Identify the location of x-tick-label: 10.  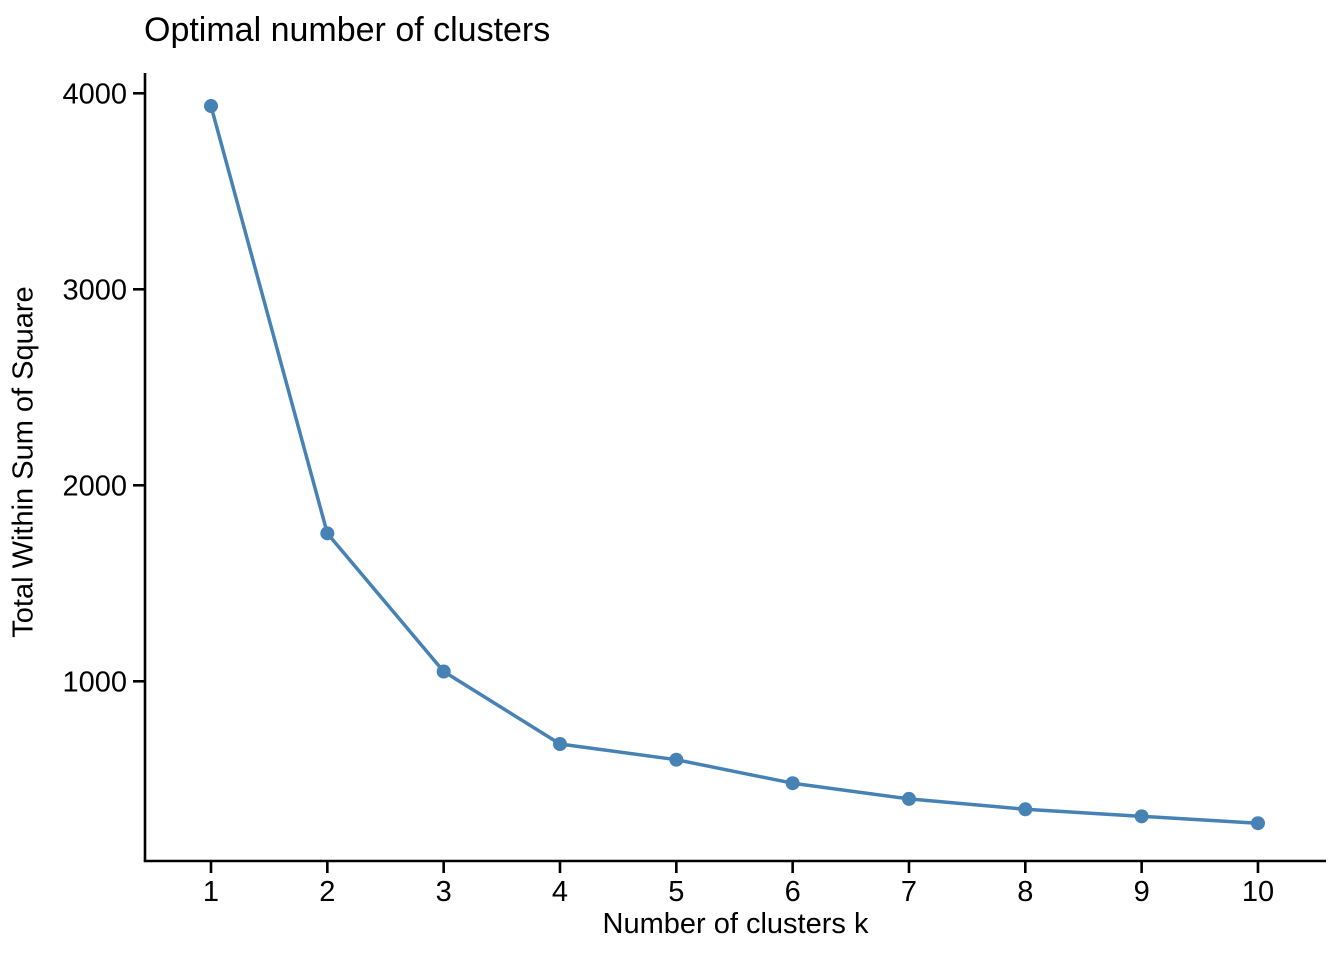
(1258, 892).